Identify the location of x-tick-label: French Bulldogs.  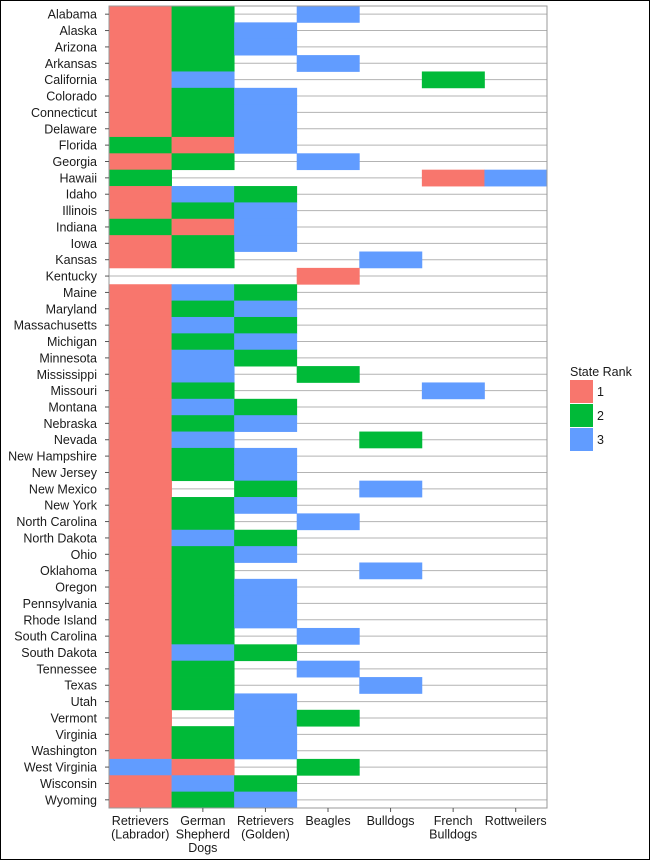
(453, 828).